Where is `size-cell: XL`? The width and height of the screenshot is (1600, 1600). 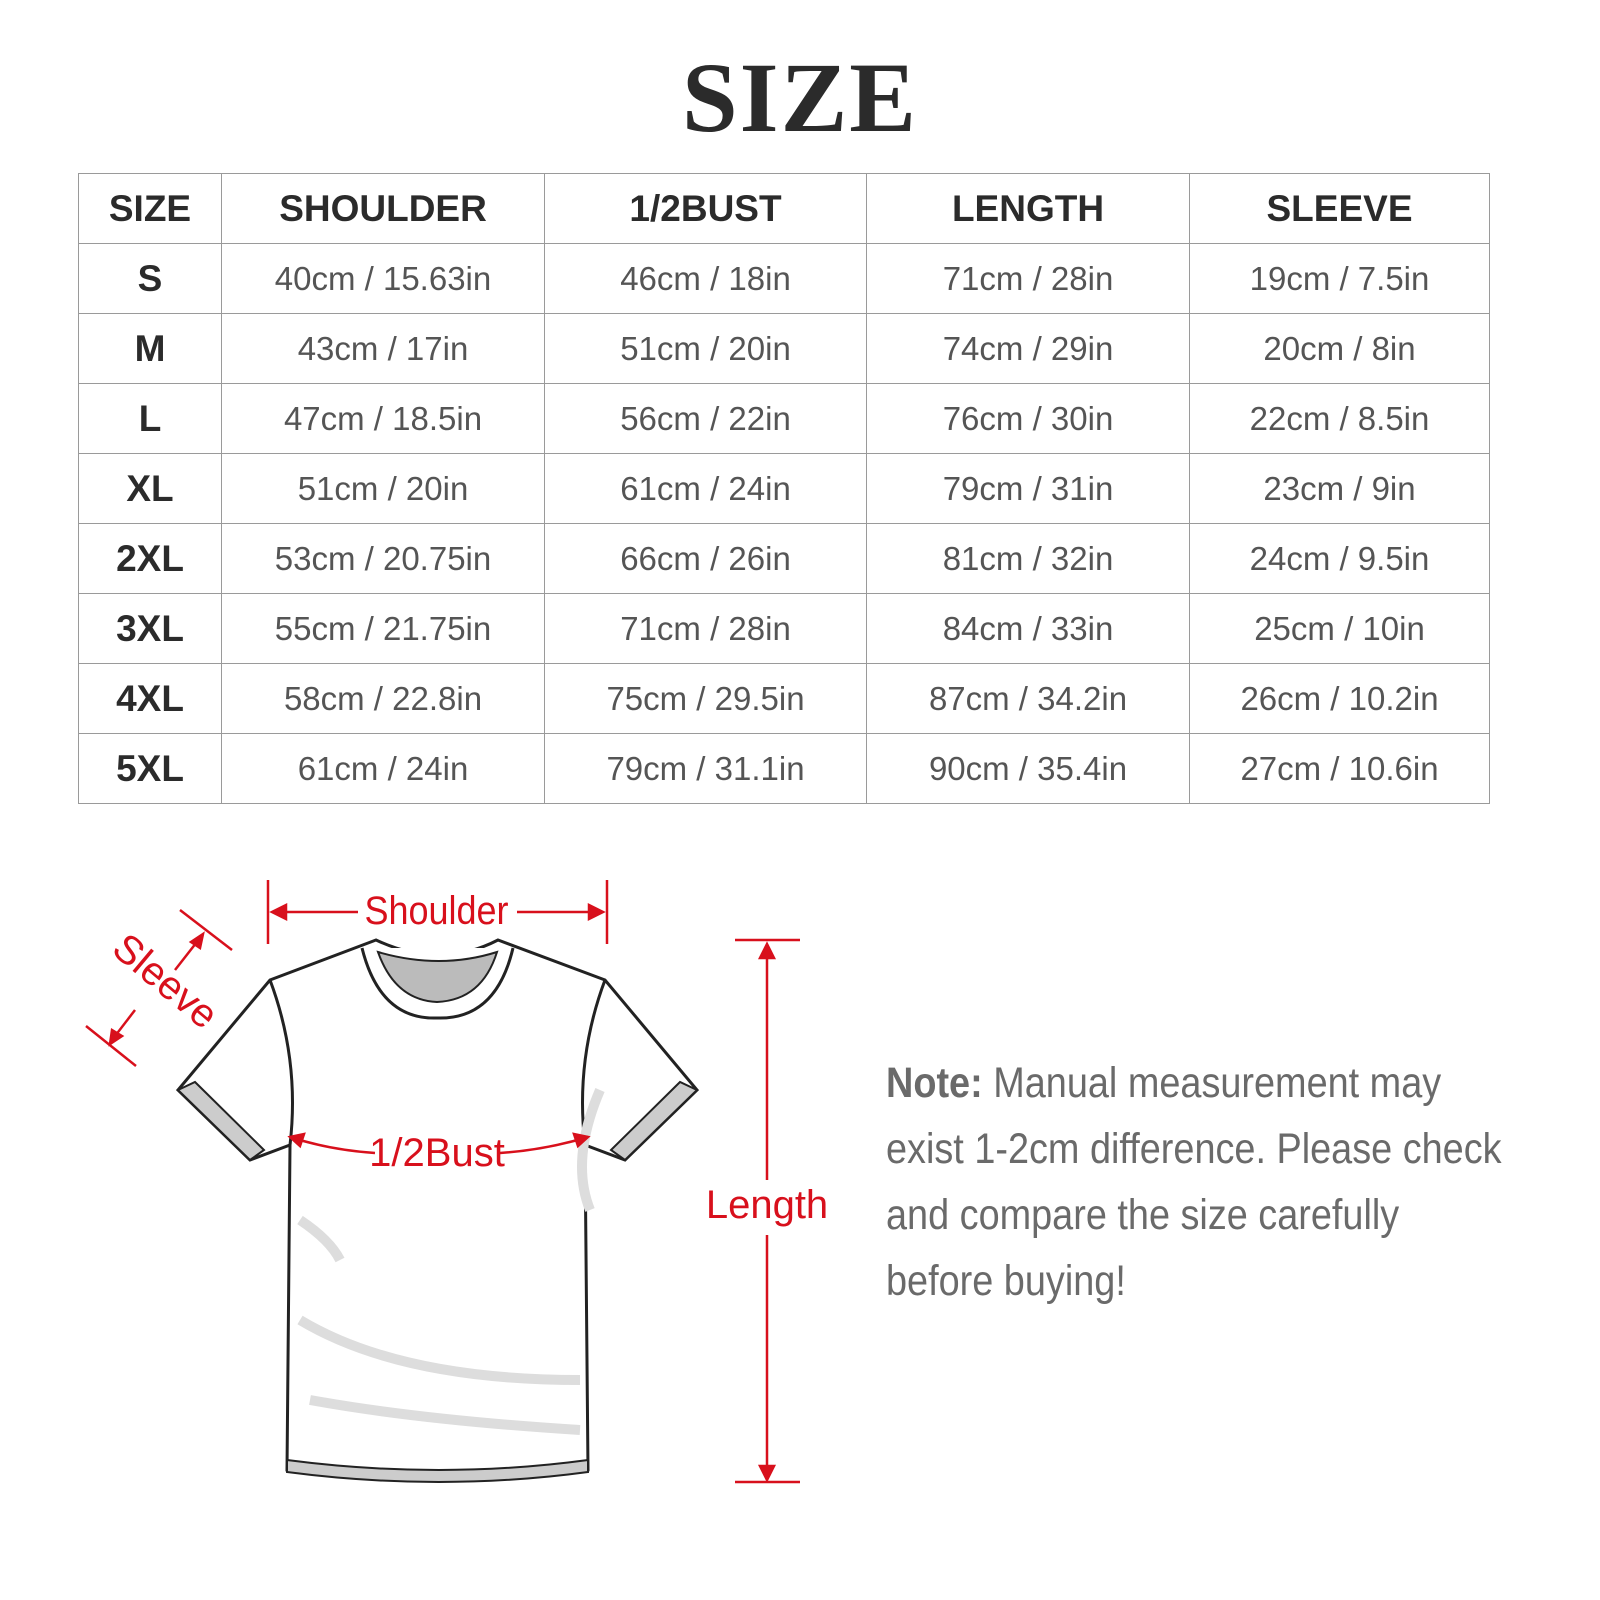
size-cell: XL is located at coordinates (150, 488).